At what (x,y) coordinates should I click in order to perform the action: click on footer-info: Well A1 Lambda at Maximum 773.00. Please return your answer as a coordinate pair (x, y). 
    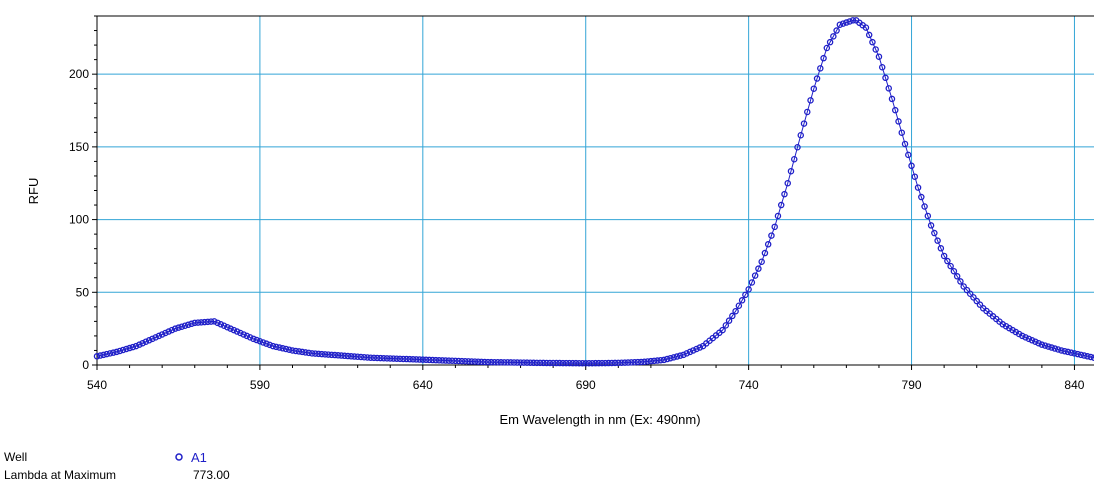
    Looking at the image, I should click on (117, 466).